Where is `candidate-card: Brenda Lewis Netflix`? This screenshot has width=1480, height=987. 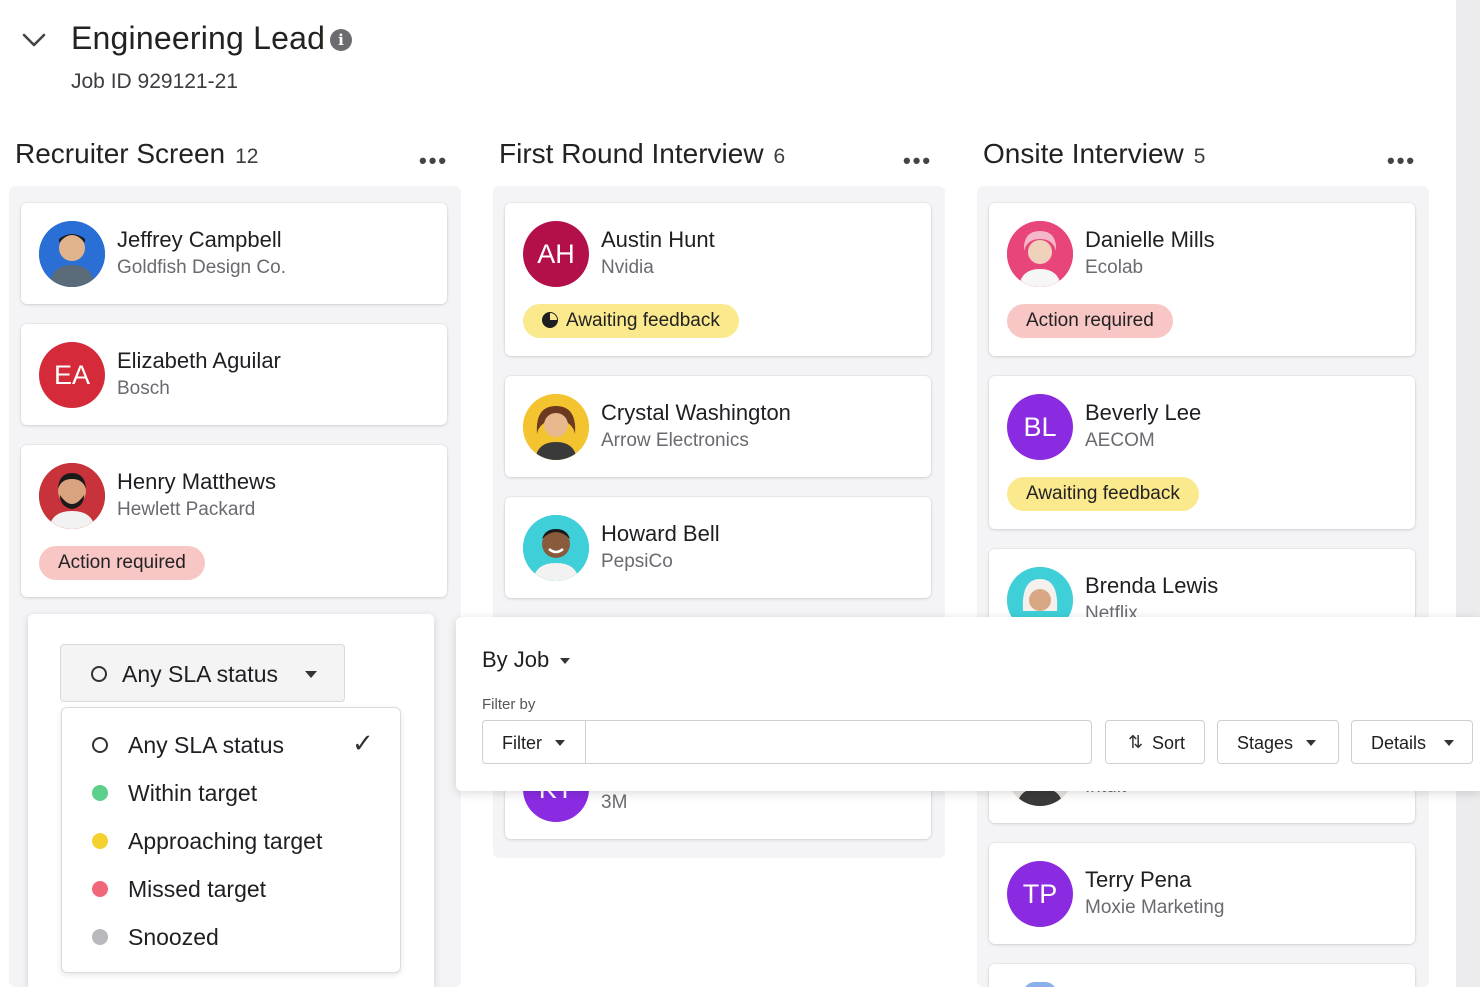
candidate-card: Brenda Lewis Netflix is located at coordinates (1202, 599).